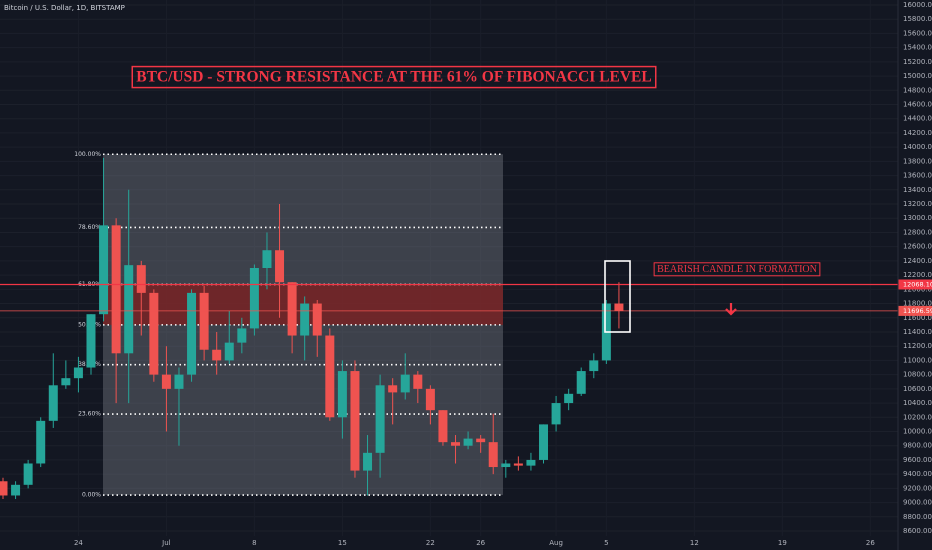 Image resolution: width=932 pixels, height=550 pixels. What do you see at coordinates (917, 517) in the screenshot?
I see `y-tick-label: 8800.00` at bounding box center [917, 517].